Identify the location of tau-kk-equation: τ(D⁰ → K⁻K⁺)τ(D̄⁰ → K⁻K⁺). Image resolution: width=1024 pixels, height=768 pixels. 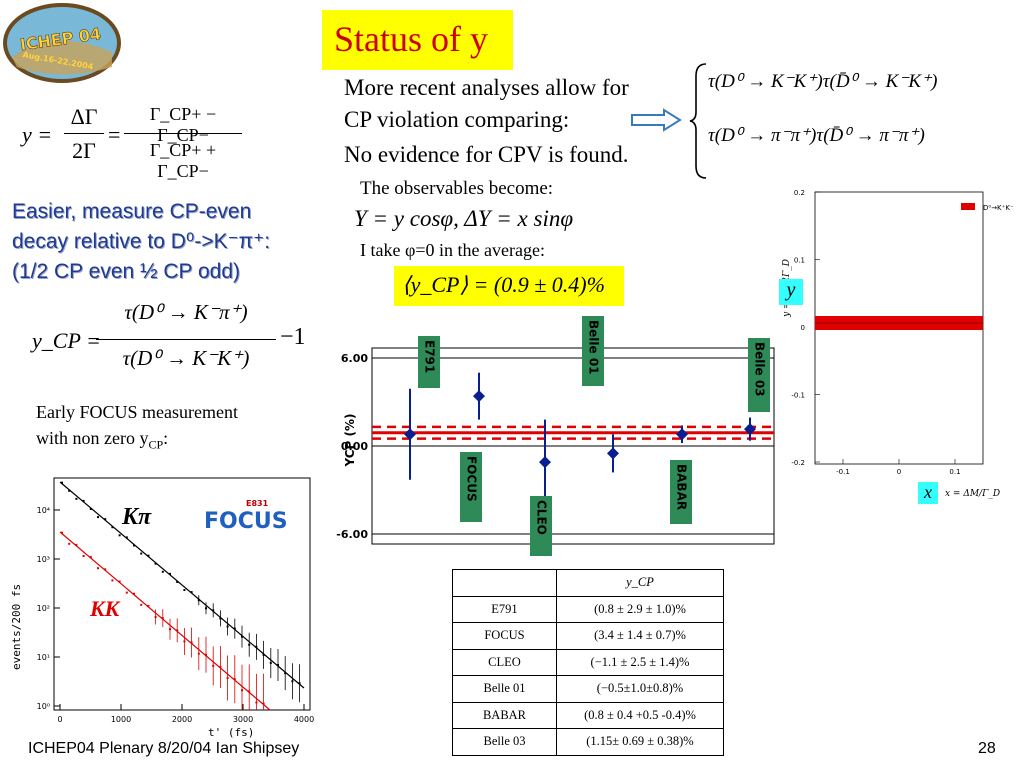
(823, 81).